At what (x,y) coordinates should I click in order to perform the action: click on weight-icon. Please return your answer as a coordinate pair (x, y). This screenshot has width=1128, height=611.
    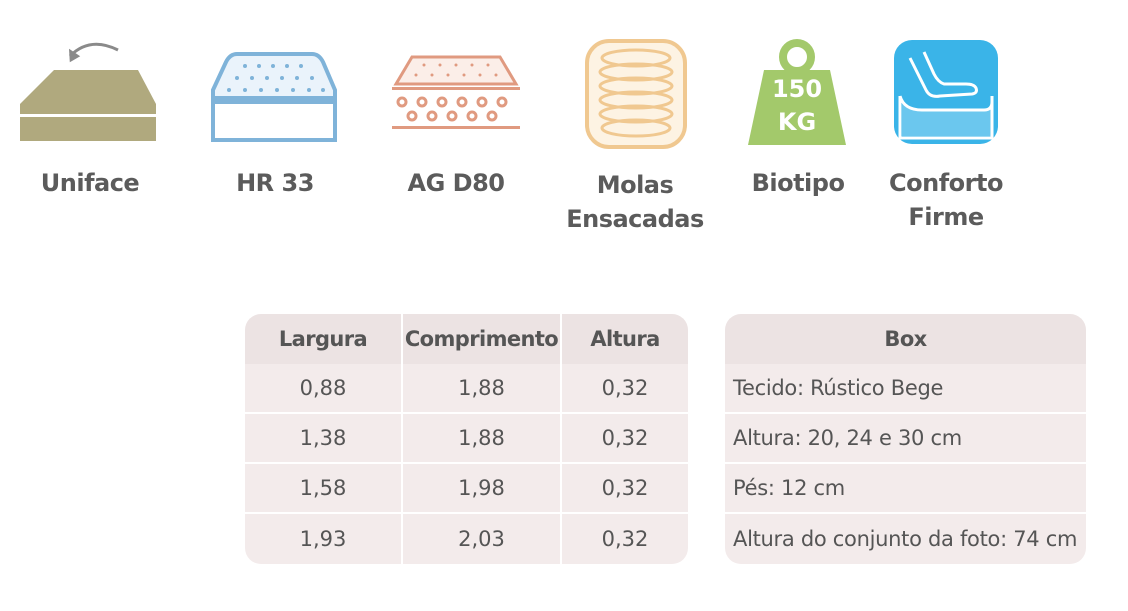
    Looking at the image, I should click on (797, 92).